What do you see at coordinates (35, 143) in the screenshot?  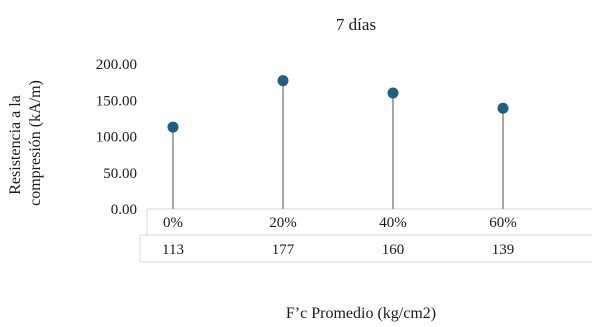 I see `y-axis-label-line-2: compresión (kA/m)` at bounding box center [35, 143].